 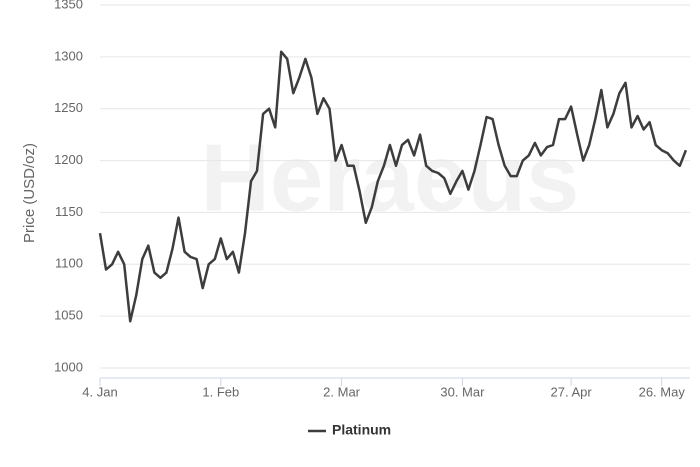 What do you see at coordinates (390, 177) in the screenshot?
I see `watermark: Heraeus` at bounding box center [390, 177].